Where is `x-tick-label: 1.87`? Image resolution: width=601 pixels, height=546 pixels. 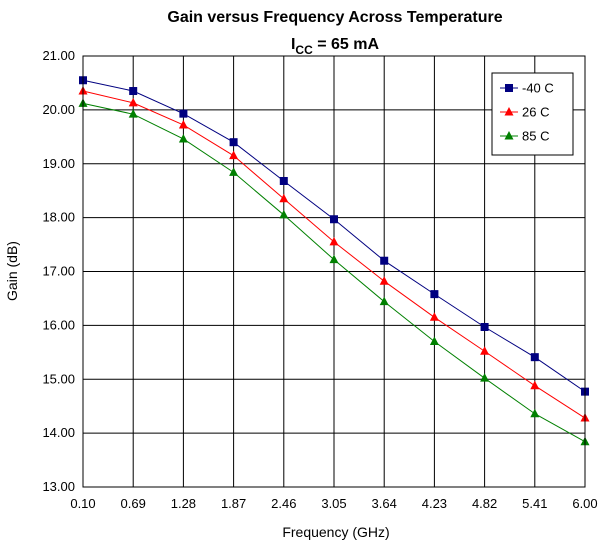
x-tick-label: 1.87 is located at coordinates (233, 503).